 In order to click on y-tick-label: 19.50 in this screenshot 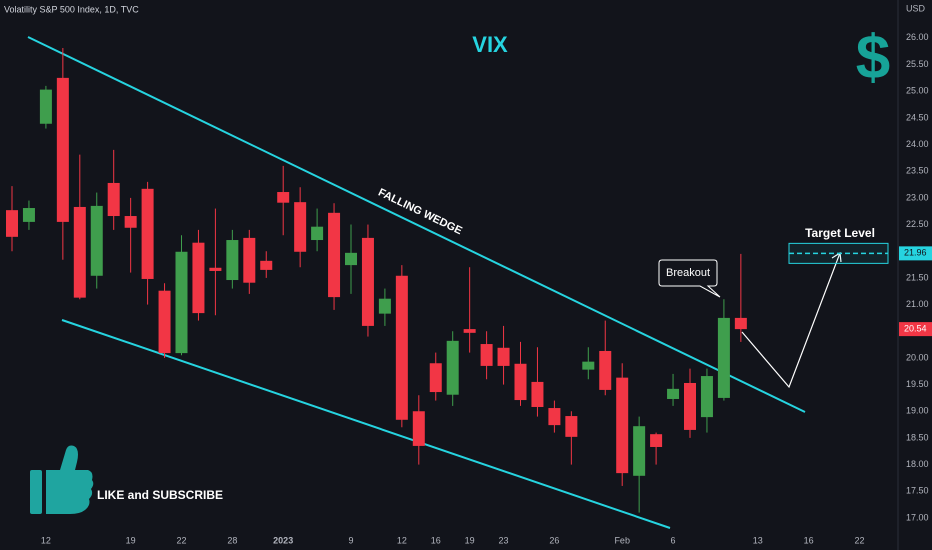, I will do `click(917, 384)`.